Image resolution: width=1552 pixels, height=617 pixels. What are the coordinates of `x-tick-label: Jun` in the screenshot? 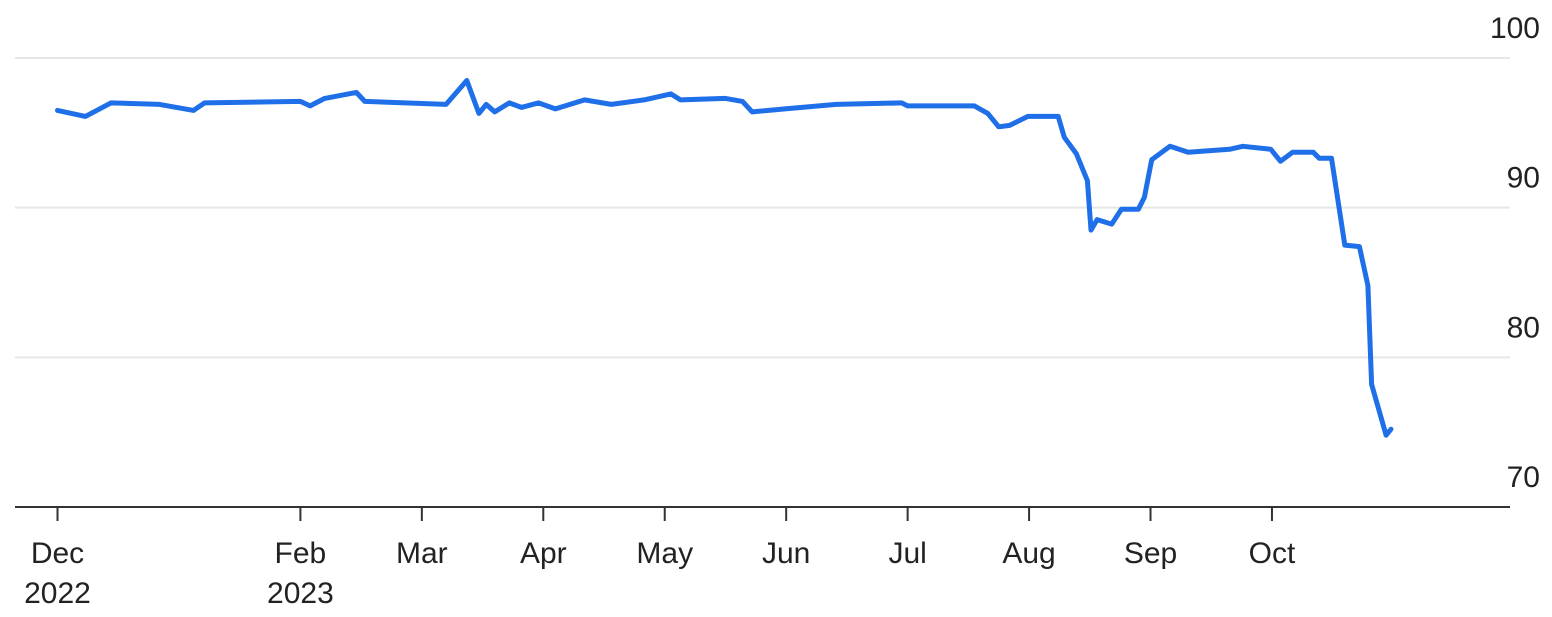 It's located at (786, 553).